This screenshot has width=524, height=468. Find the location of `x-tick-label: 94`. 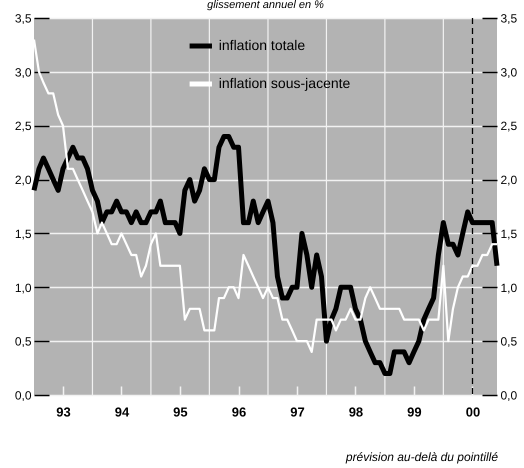

x-tick-label: 94 is located at coordinates (122, 412).